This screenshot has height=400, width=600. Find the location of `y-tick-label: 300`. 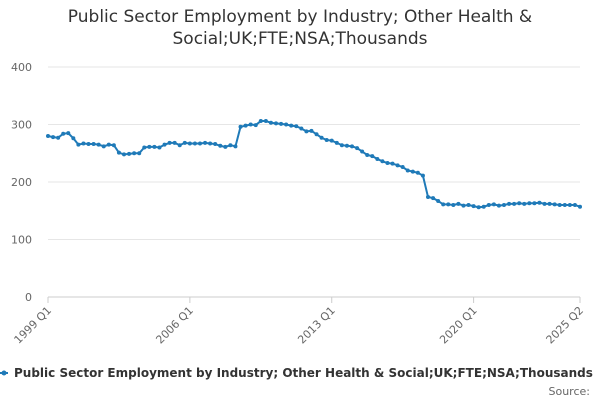

y-tick-label: 300 is located at coordinates (21, 125).